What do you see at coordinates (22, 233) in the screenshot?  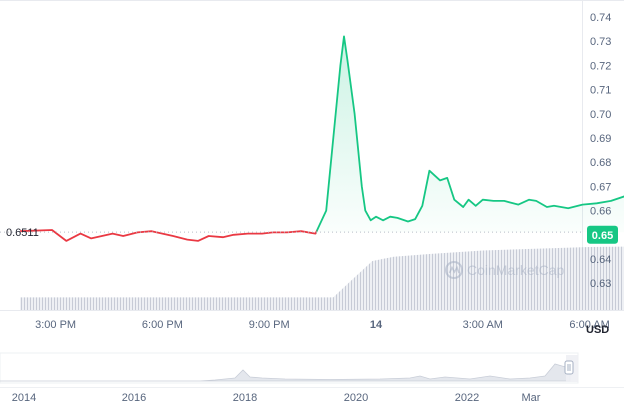 I see `reference-price-label: 0.6511` at bounding box center [22, 233].